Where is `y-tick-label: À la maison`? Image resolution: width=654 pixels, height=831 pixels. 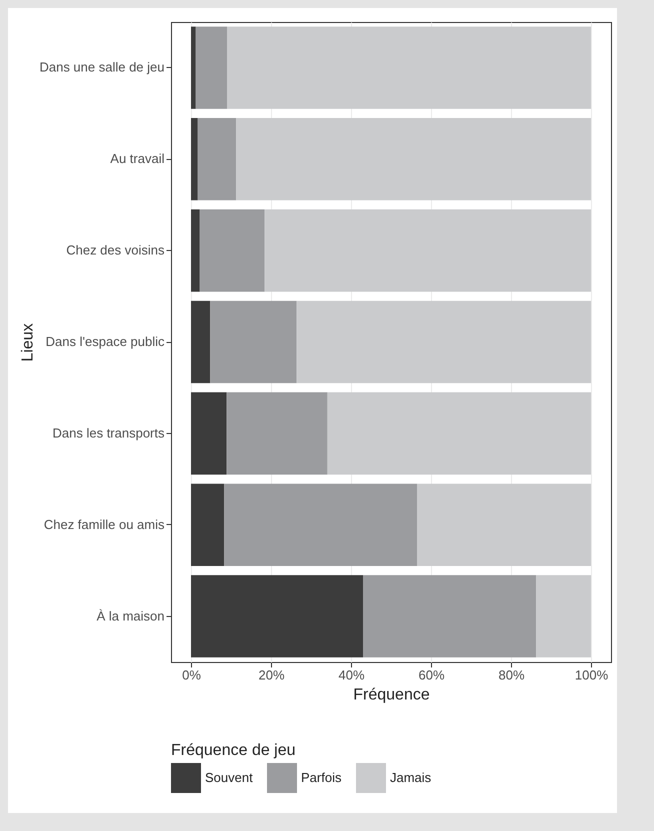 y-tick-label: À la maison is located at coordinates (130, 616).